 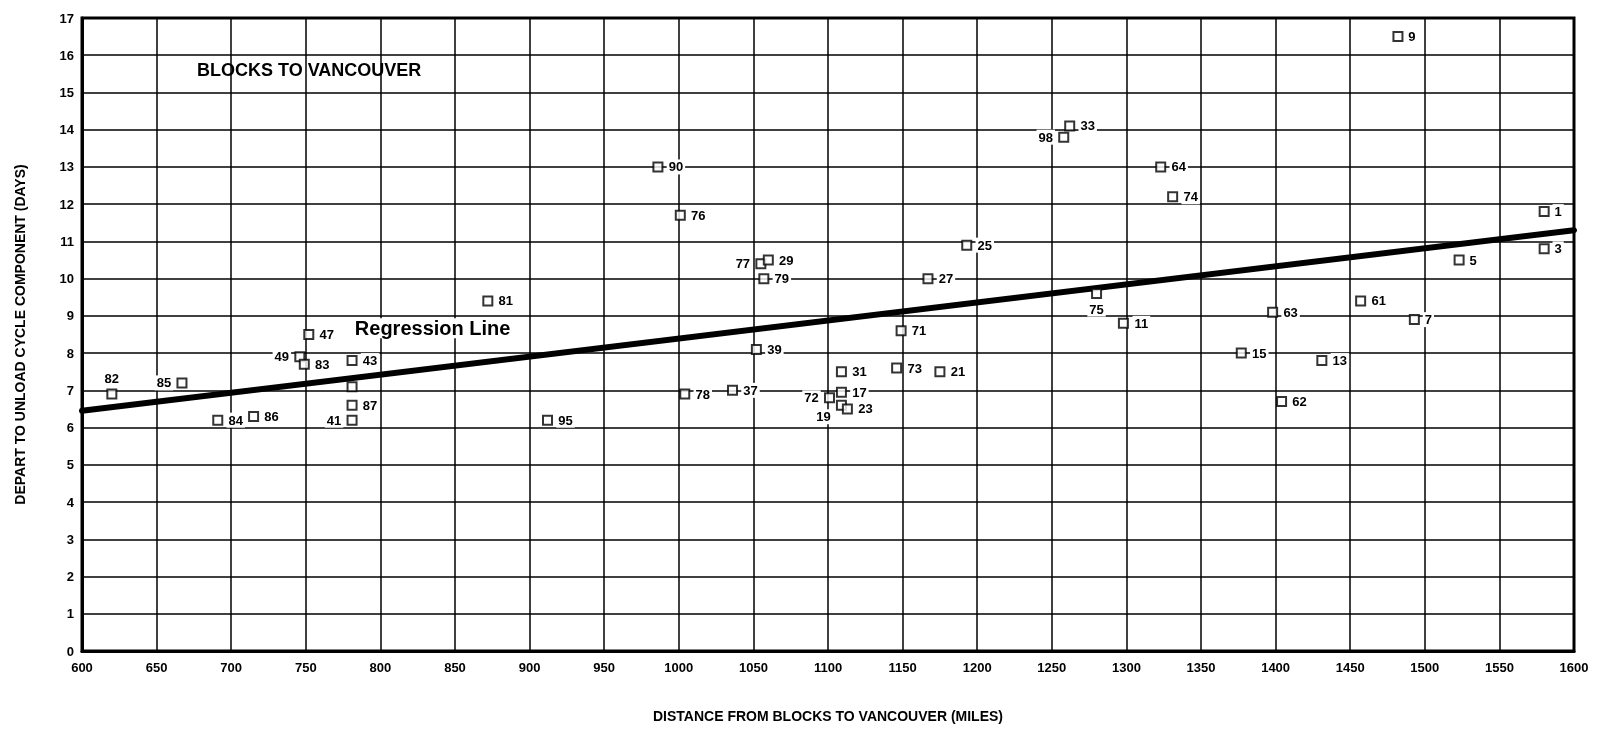 I want to click on y-tick-label: 13, so click(x=66, y=167).